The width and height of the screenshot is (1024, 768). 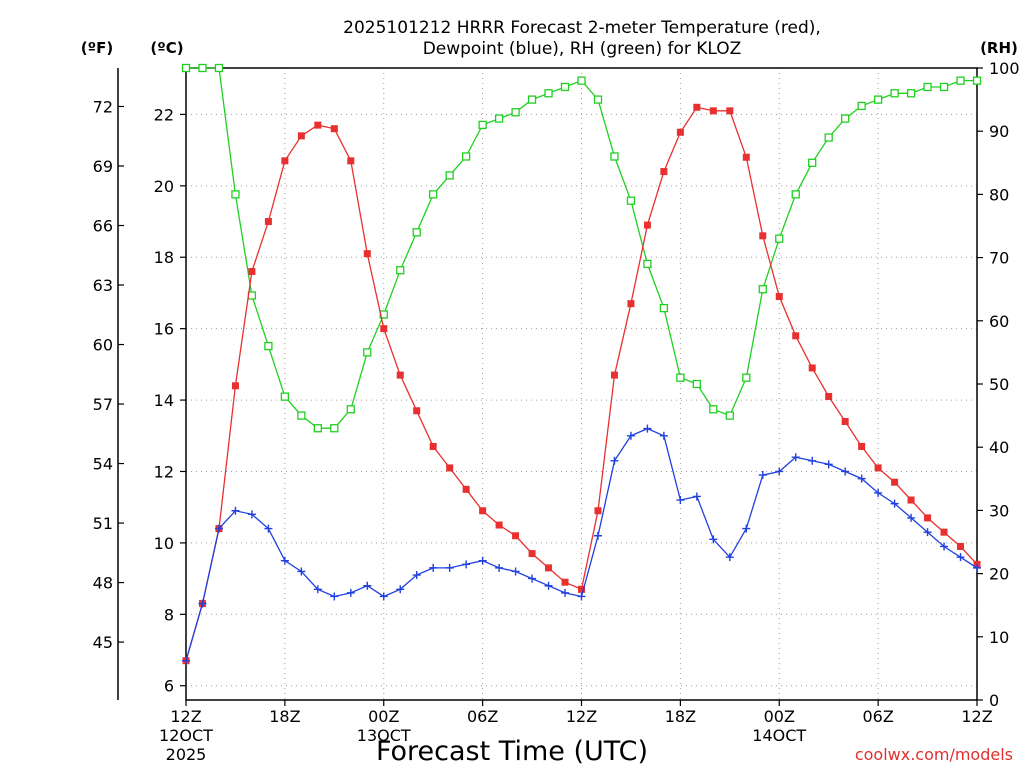 I want to click on rh-tick-label: 60, so click(x=999, y=321).